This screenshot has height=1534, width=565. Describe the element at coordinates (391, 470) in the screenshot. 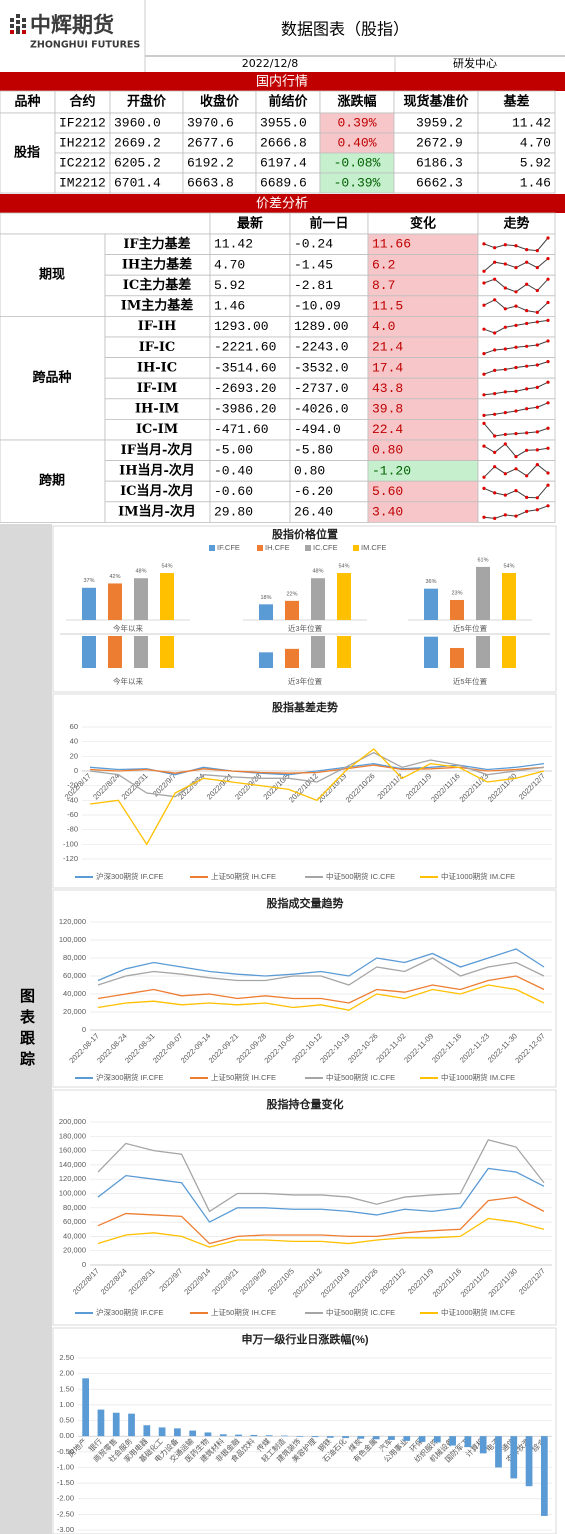

I see `change: -1.20` at that location.